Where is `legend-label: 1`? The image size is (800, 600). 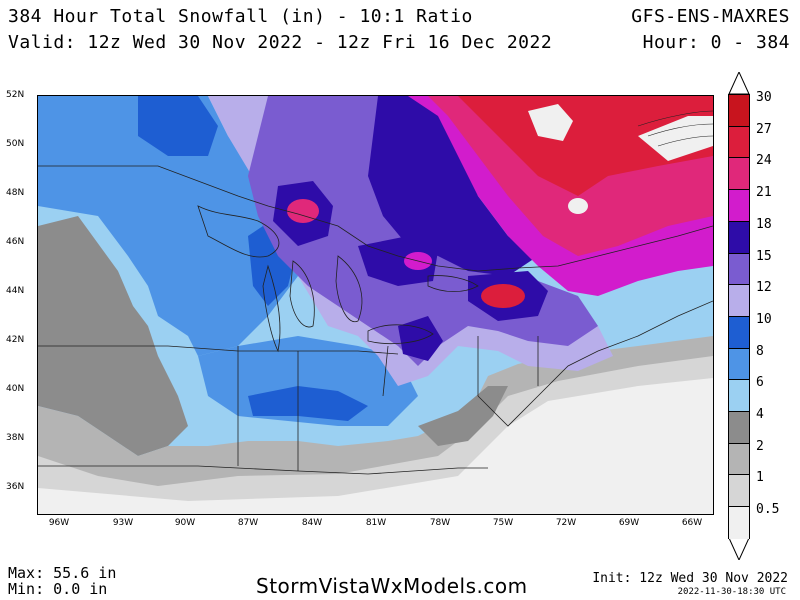 legend-label: 1 is located at coordinates (760, 478).